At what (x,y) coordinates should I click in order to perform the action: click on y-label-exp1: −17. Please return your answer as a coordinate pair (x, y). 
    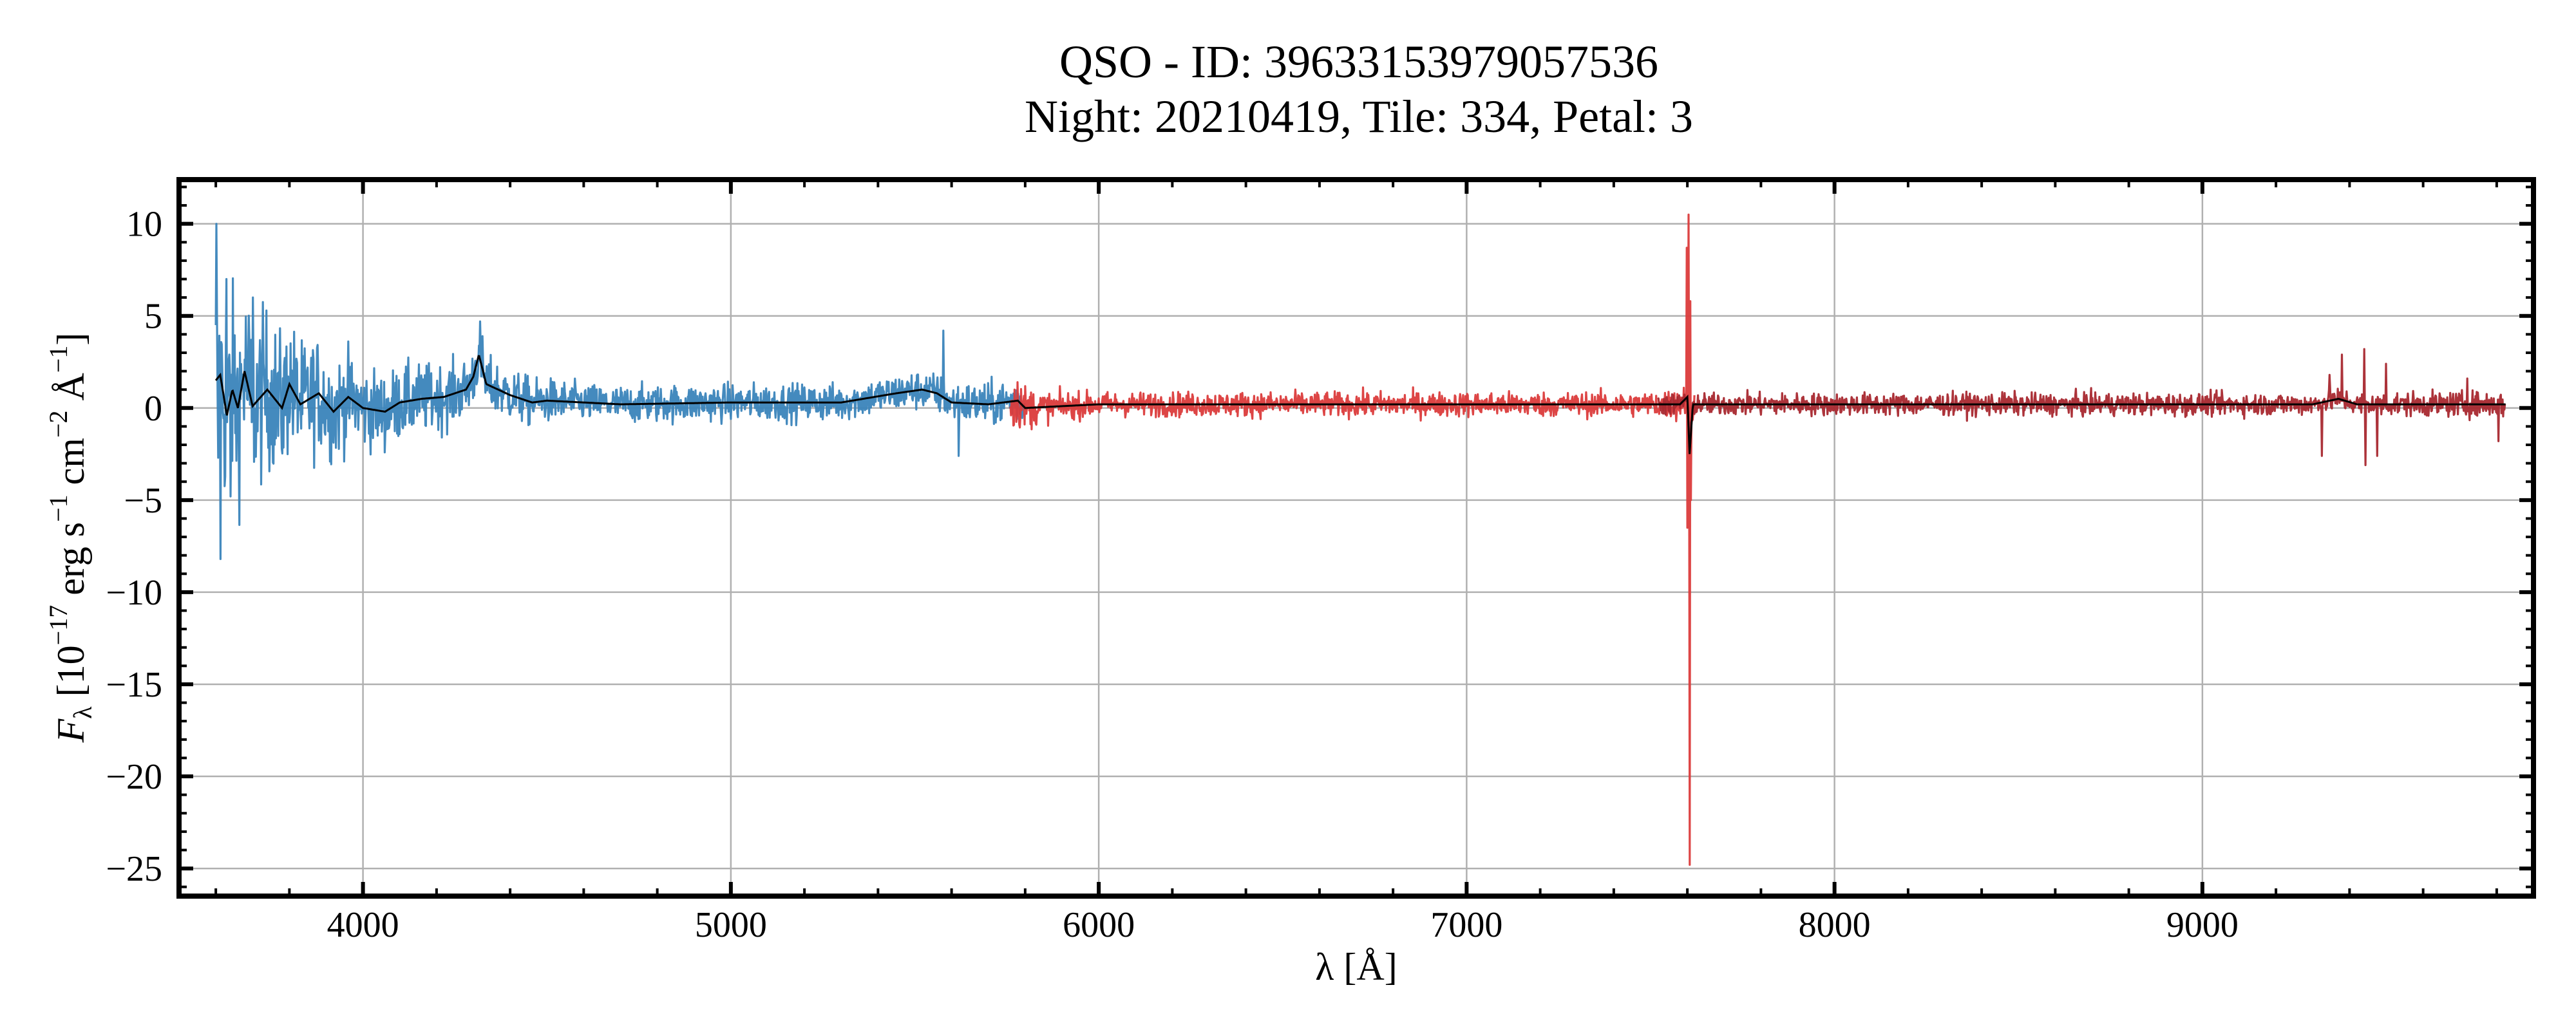
    Looking at the image, I should click on (58, 625).